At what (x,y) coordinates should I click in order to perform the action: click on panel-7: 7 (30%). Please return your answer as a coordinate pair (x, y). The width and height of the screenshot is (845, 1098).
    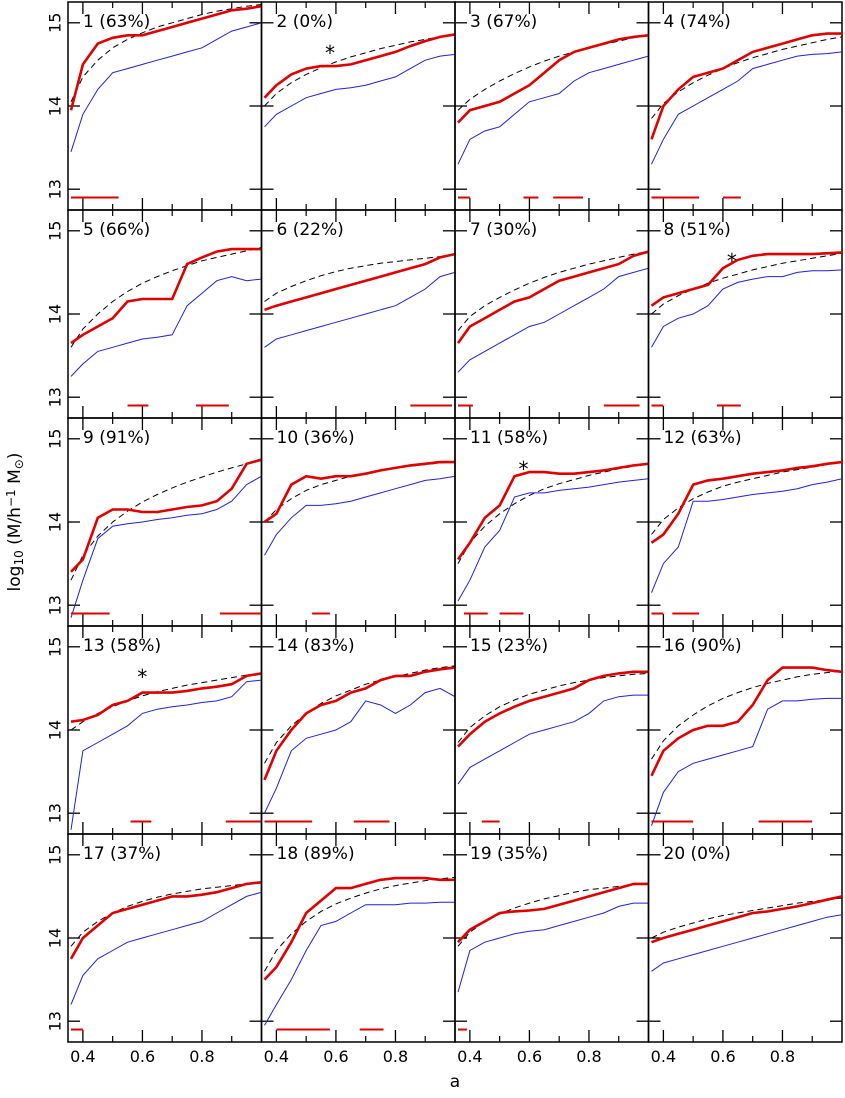
    Looking at the image, I should click on (552, 314).